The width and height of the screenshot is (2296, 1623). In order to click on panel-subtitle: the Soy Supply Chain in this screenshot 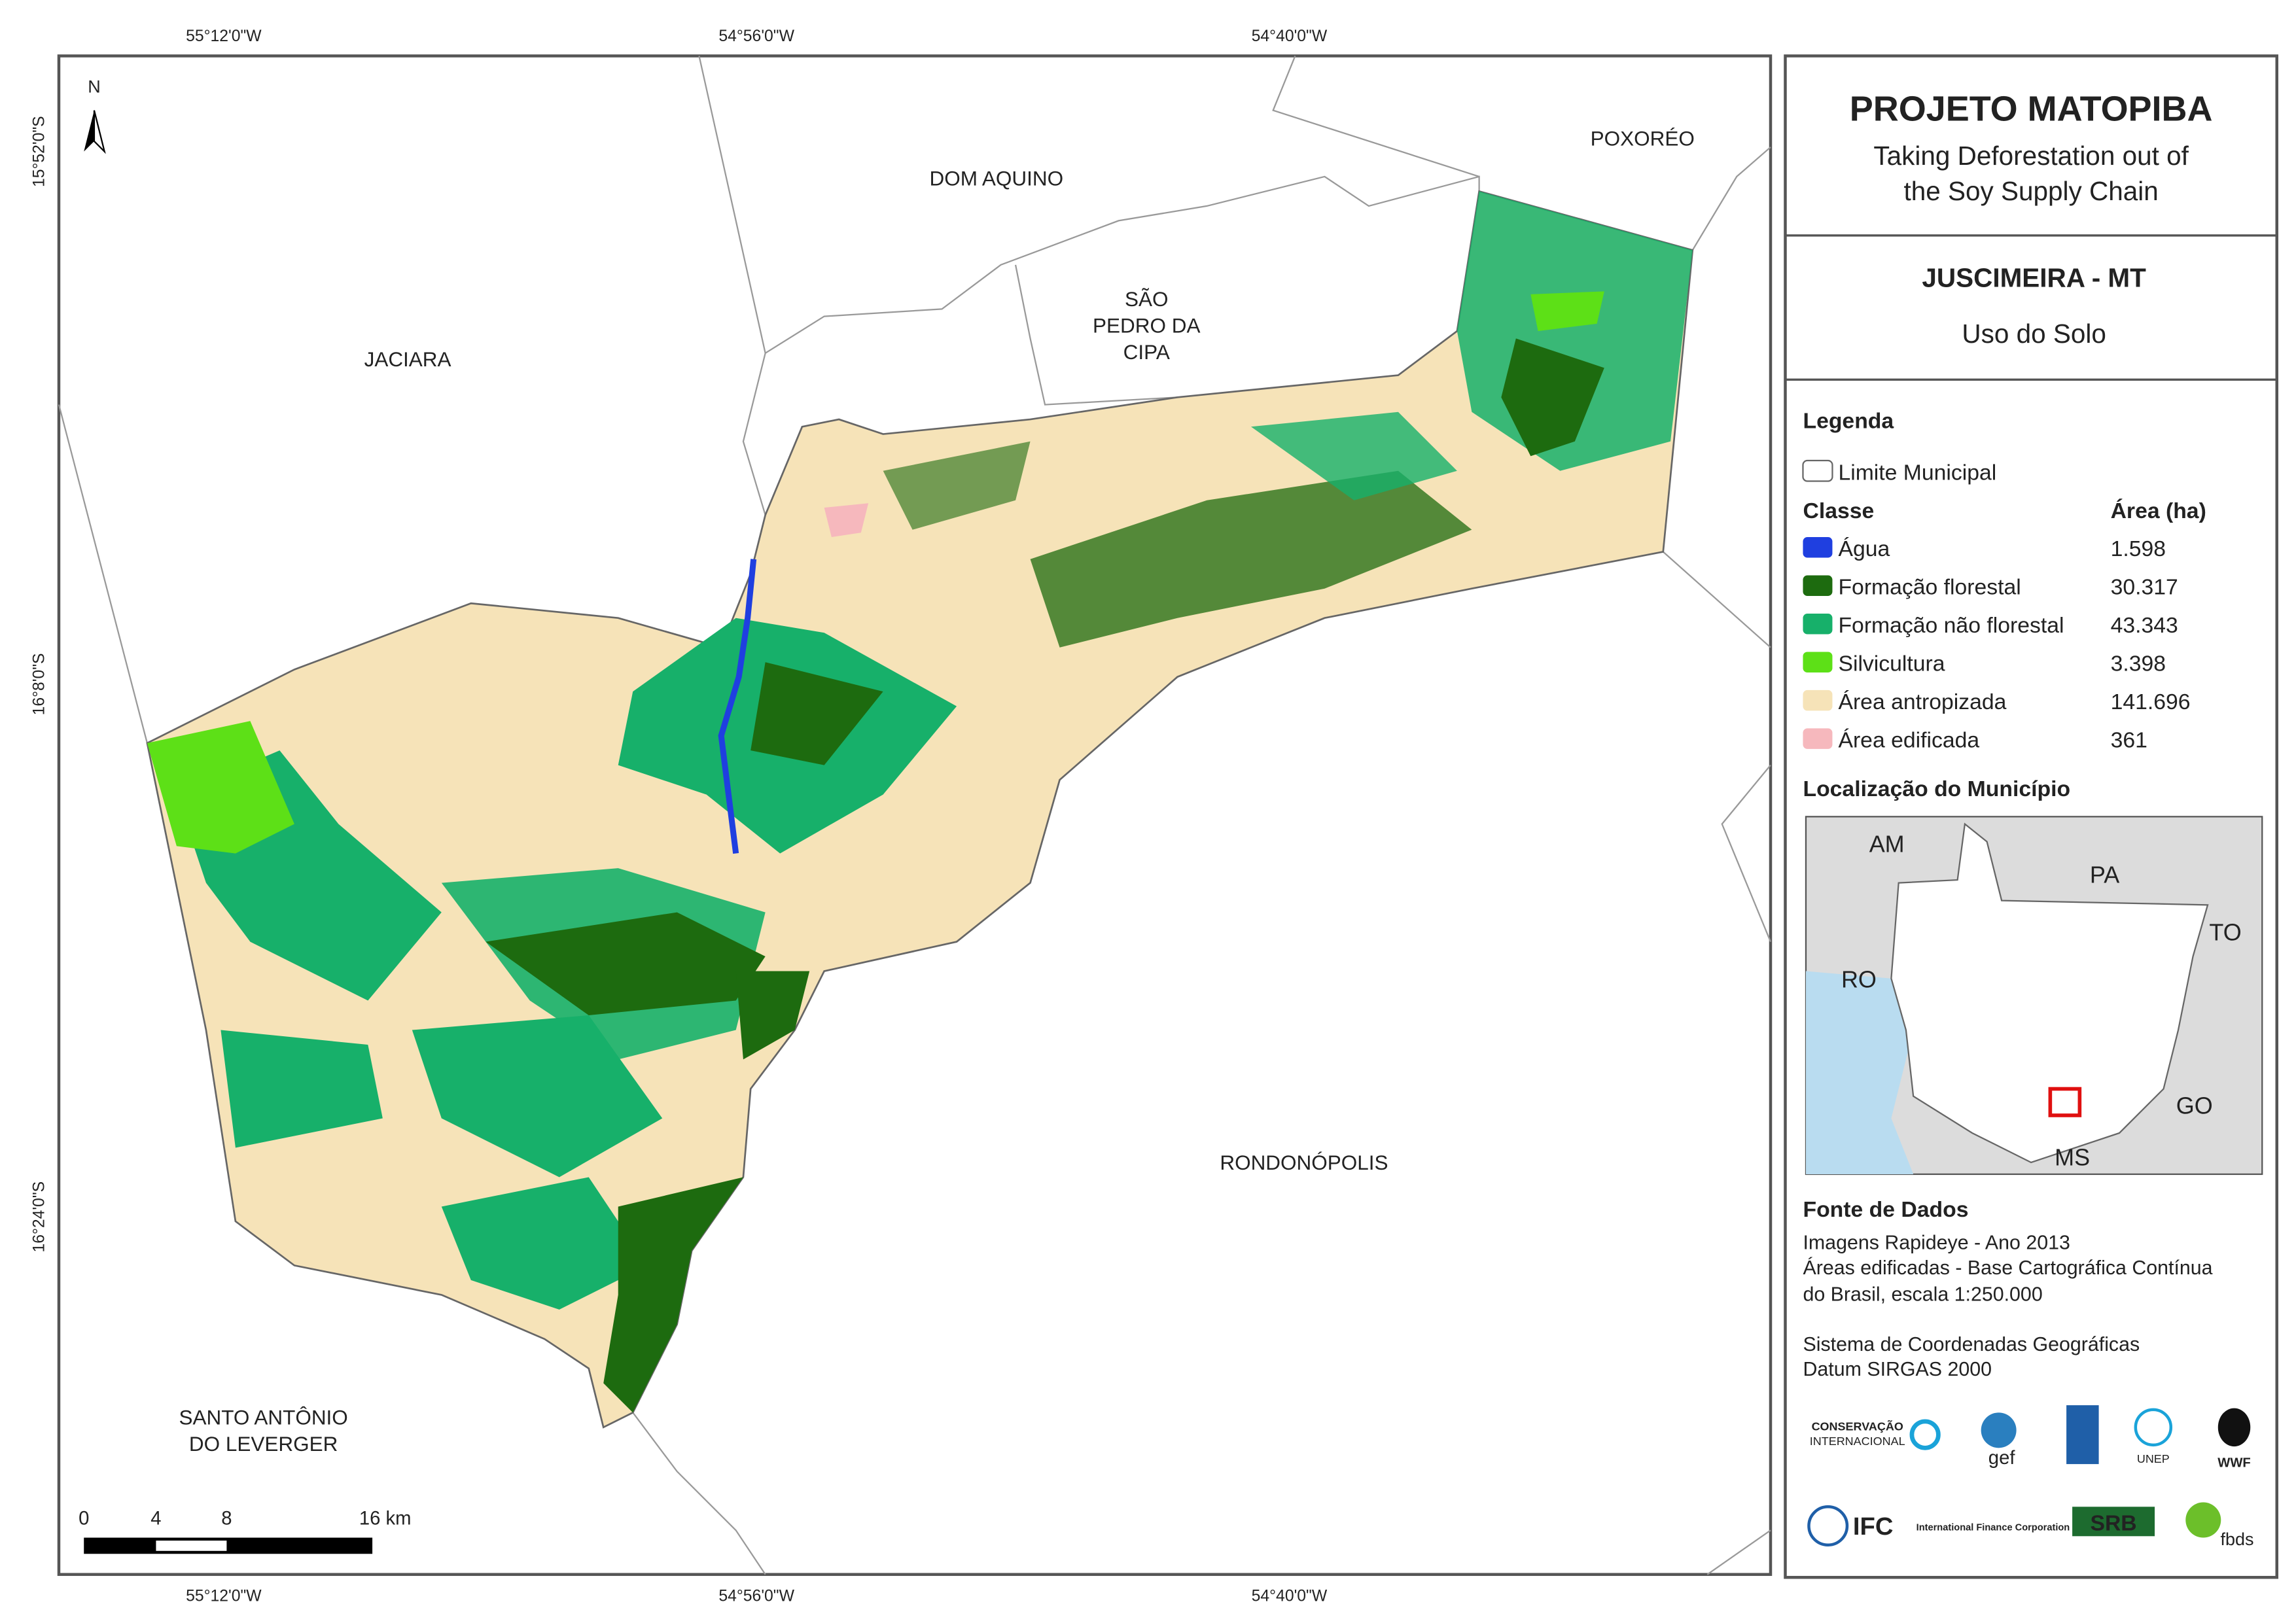, I will do `click(2031, 191)`.